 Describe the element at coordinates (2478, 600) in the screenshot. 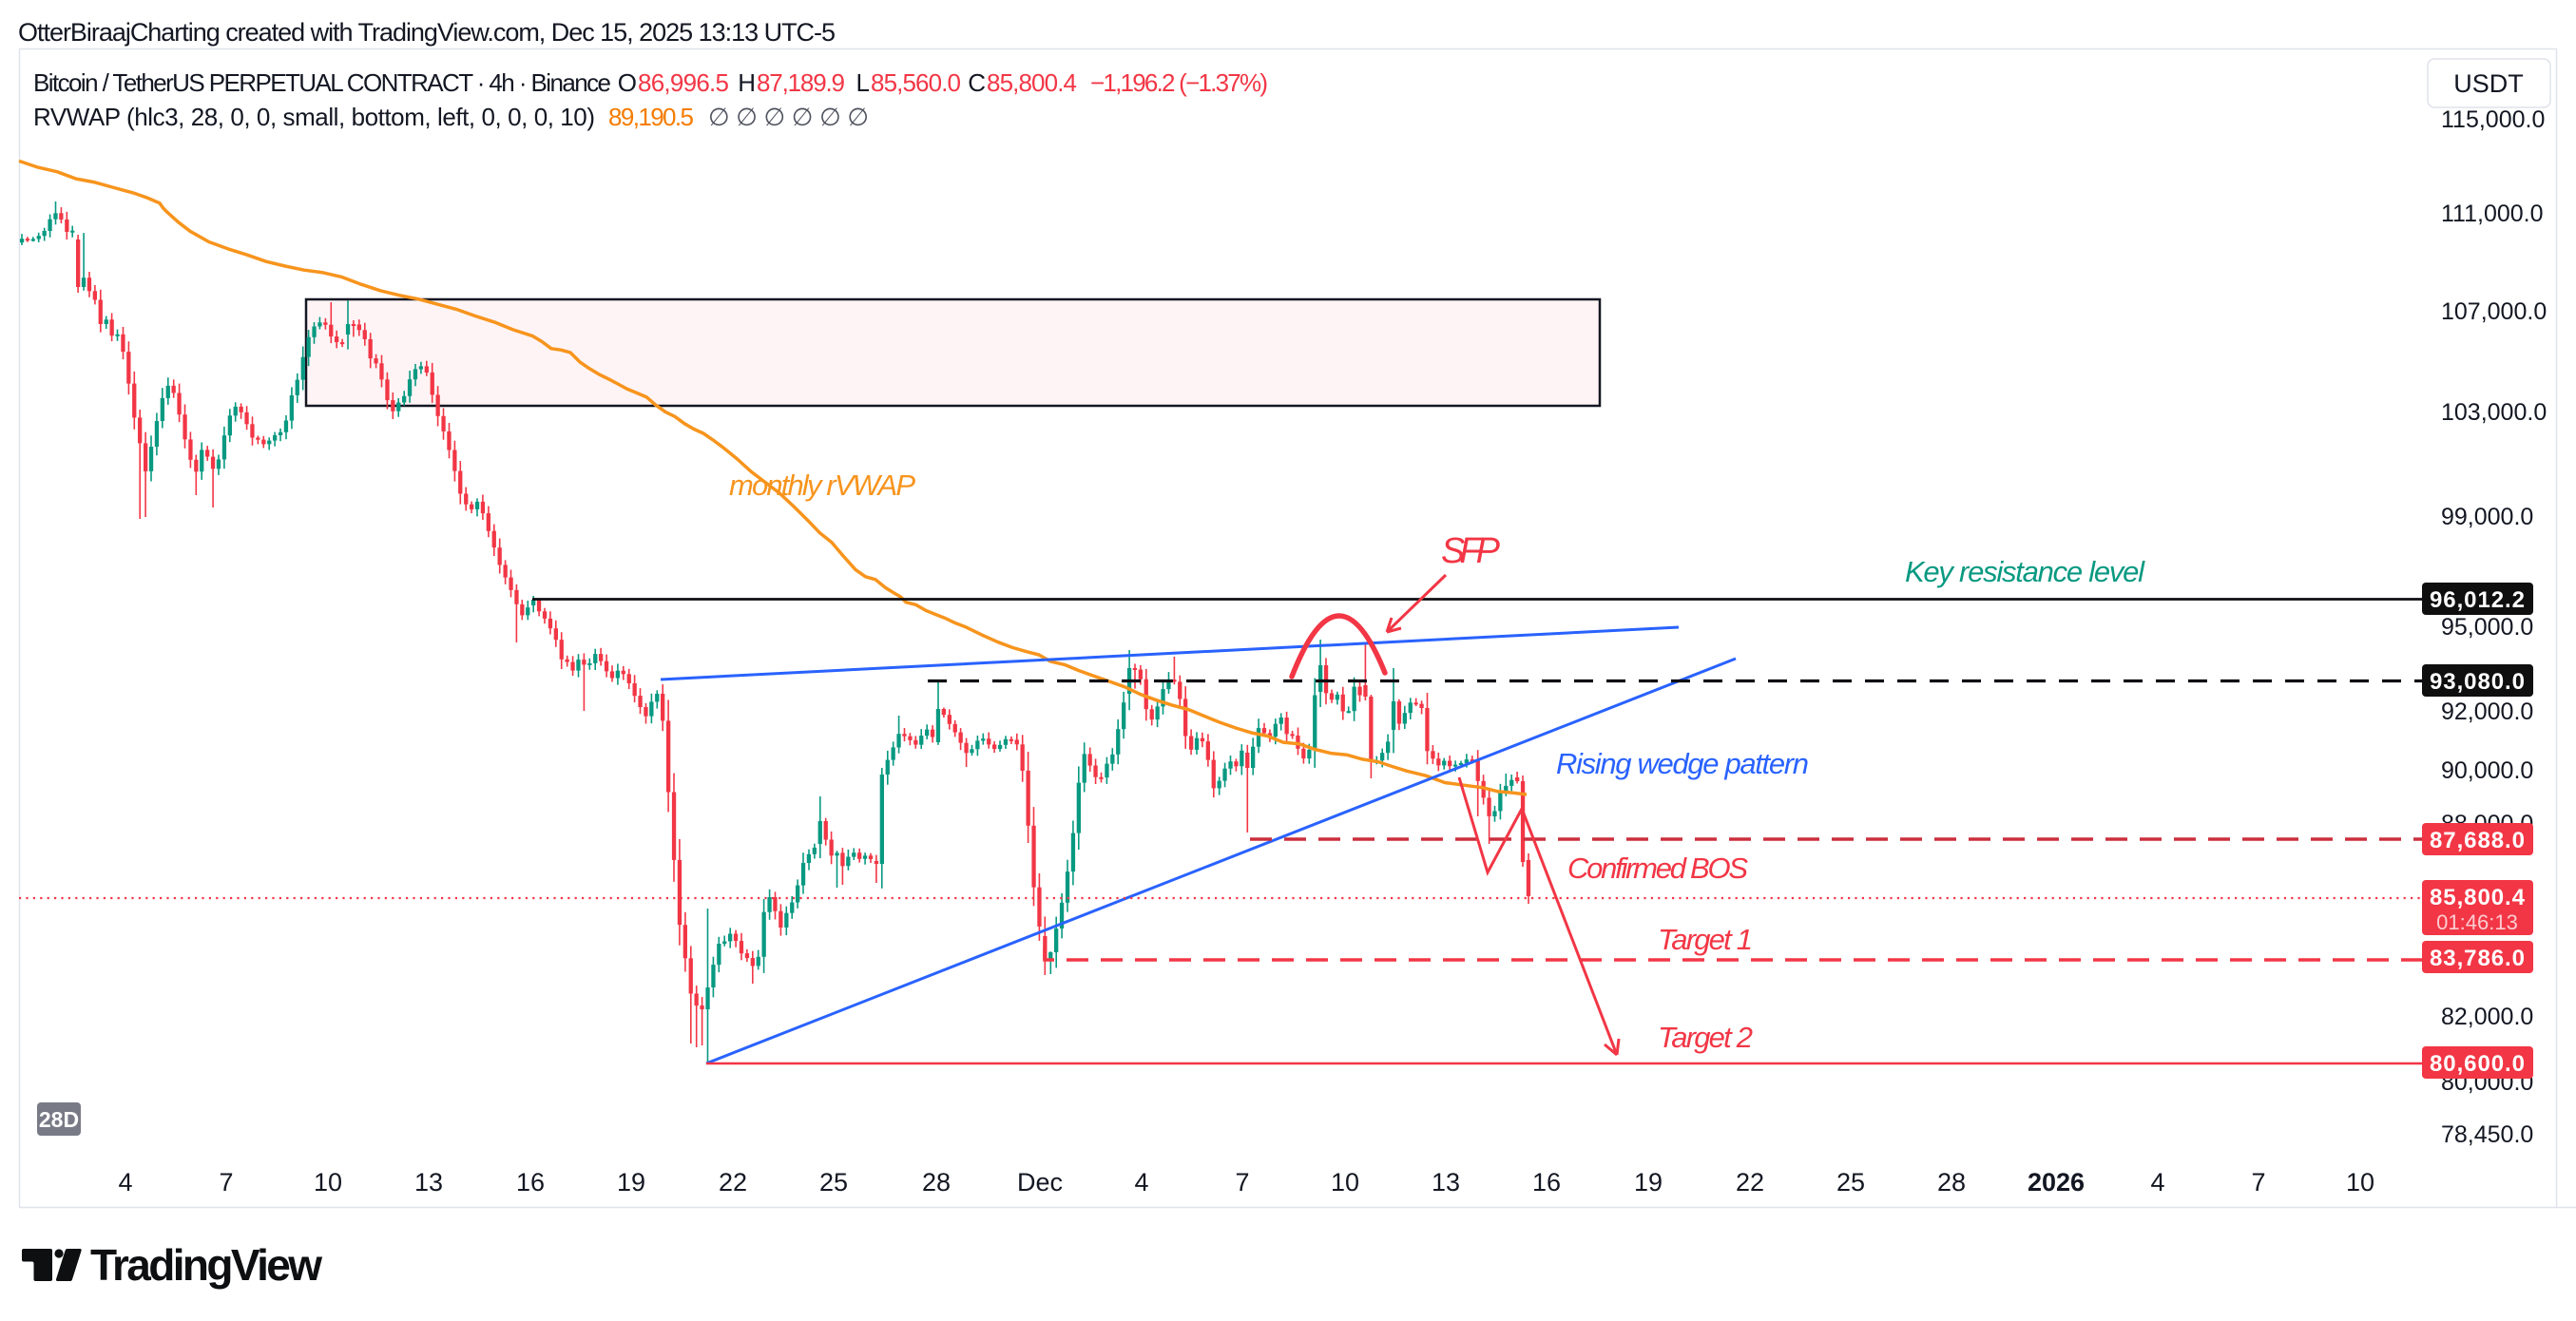

I see `svg-text: 96,012.2` at that location.